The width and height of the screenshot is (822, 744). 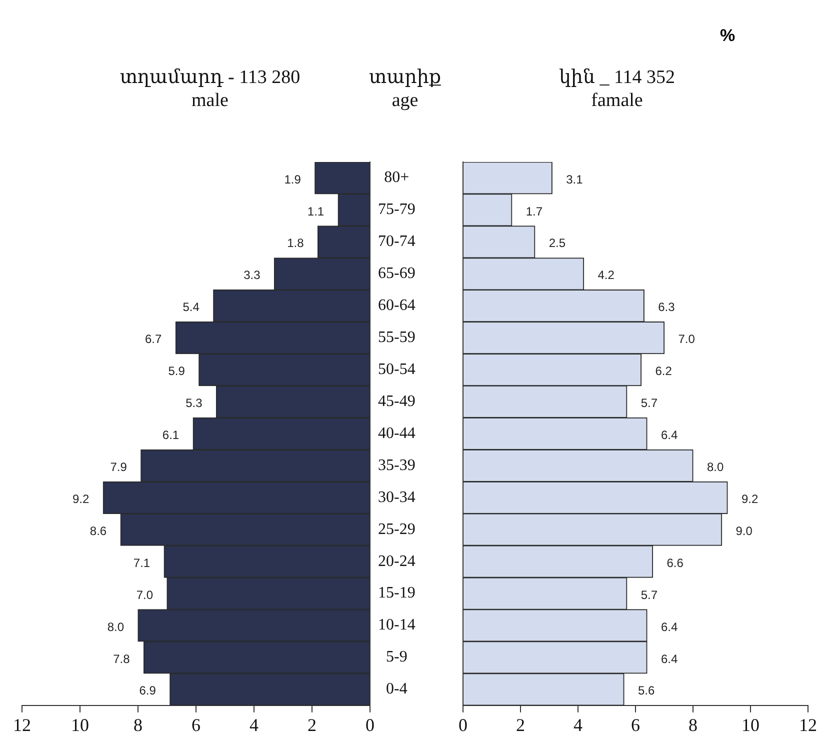 What do you see at coordinates (397, 401) in the screenshot?
I see `y-tick-label: 45-49` at bounding box center [397, 401].